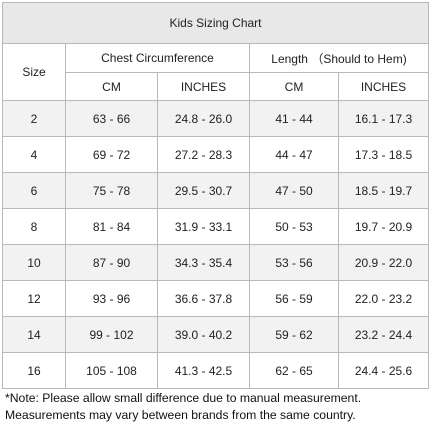  Describe the element at coordinates (294, 262) in the screenshot. I see `length-cm-cell: 53 - 56` at that location.